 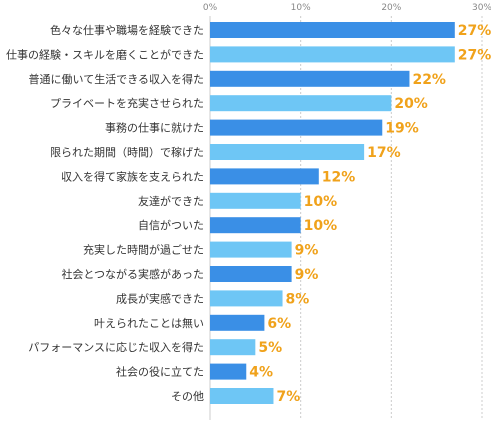 What do you see at coordinates (339, 177) in the screenshot?
I see `value-label: 12%` at bounding box center [339, 177].